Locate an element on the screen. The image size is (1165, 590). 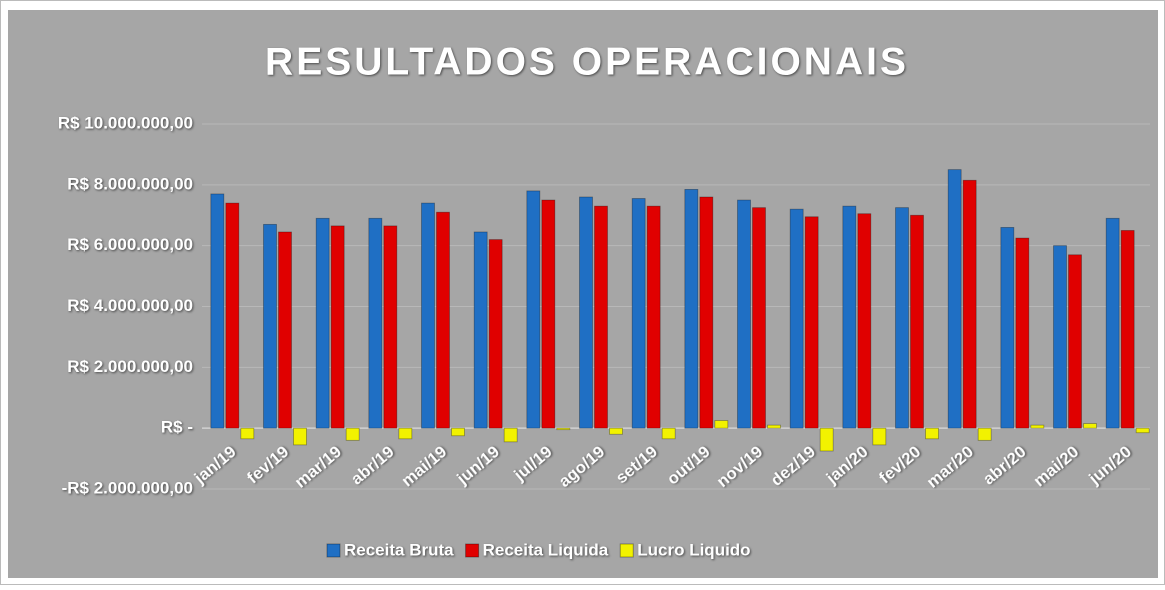
y-tick-label: -R$ 2.000.000,00 is located at coordinates (127, 487).